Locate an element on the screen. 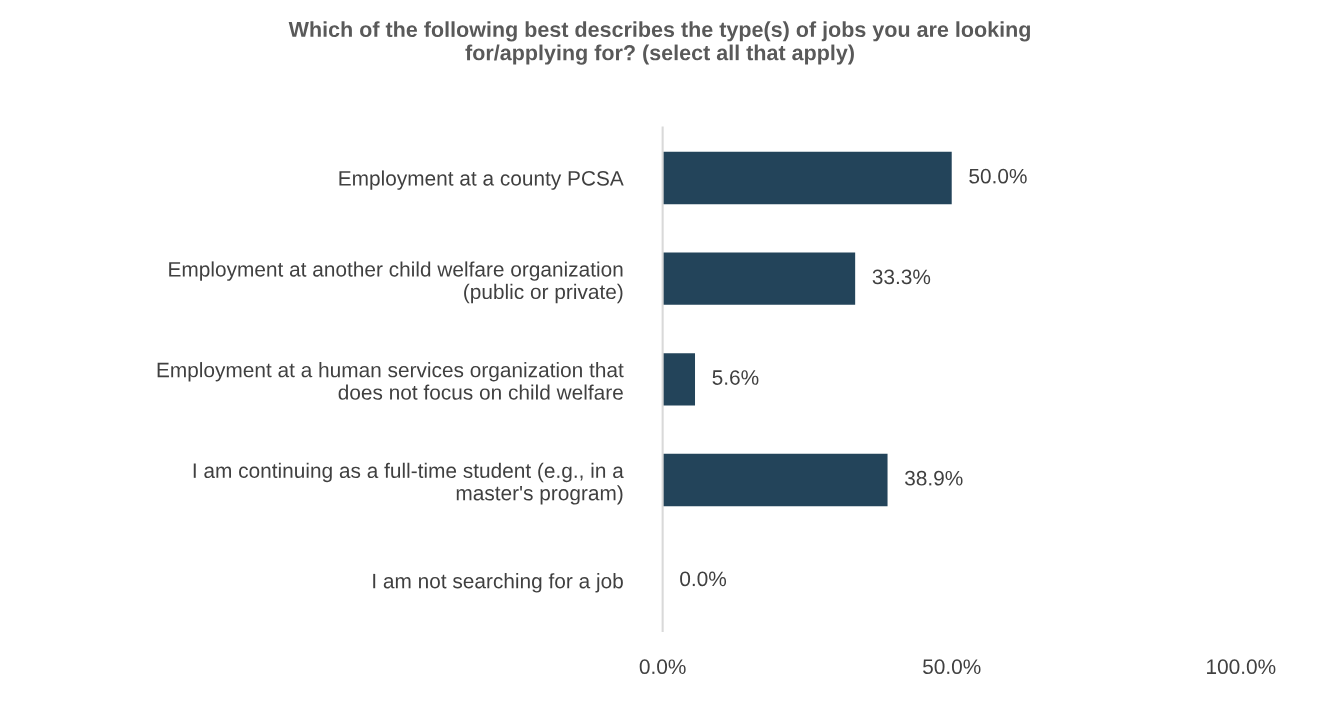 Image resolution: width=1320 pixels, height=709 pixels. x-tick-label: 0.0% is located at coordinates (662, 667).